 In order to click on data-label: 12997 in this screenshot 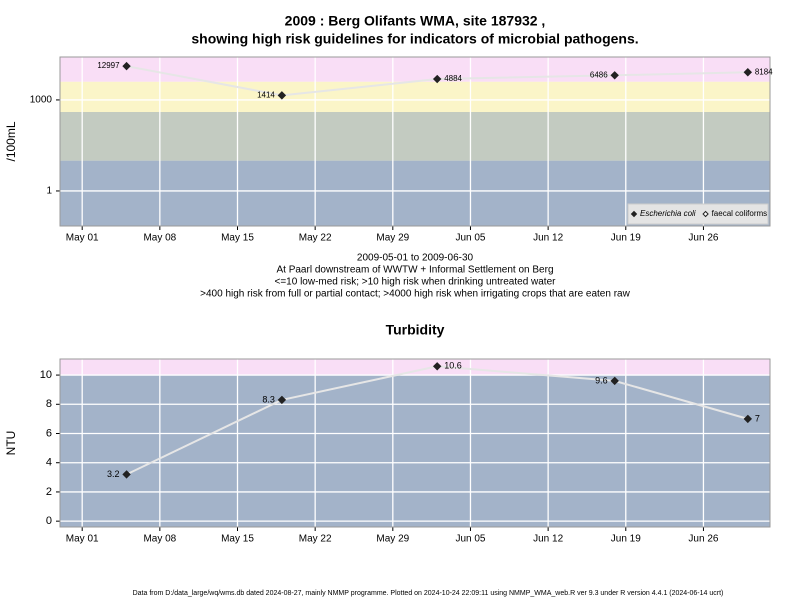, I will do `click(108, 65)`.